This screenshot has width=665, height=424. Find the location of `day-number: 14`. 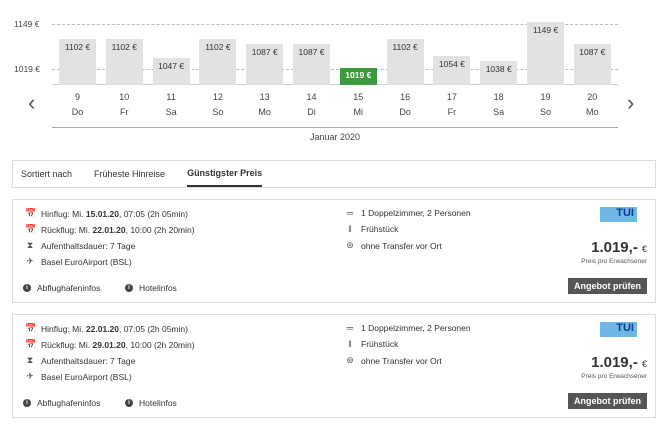

day-number: 14 is located at coordinates (311, 97).